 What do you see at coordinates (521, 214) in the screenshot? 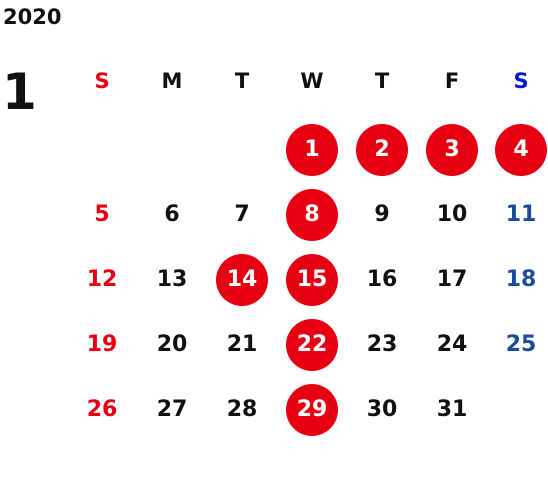
I see `date-11: 11` at bounding box center [521, 214].